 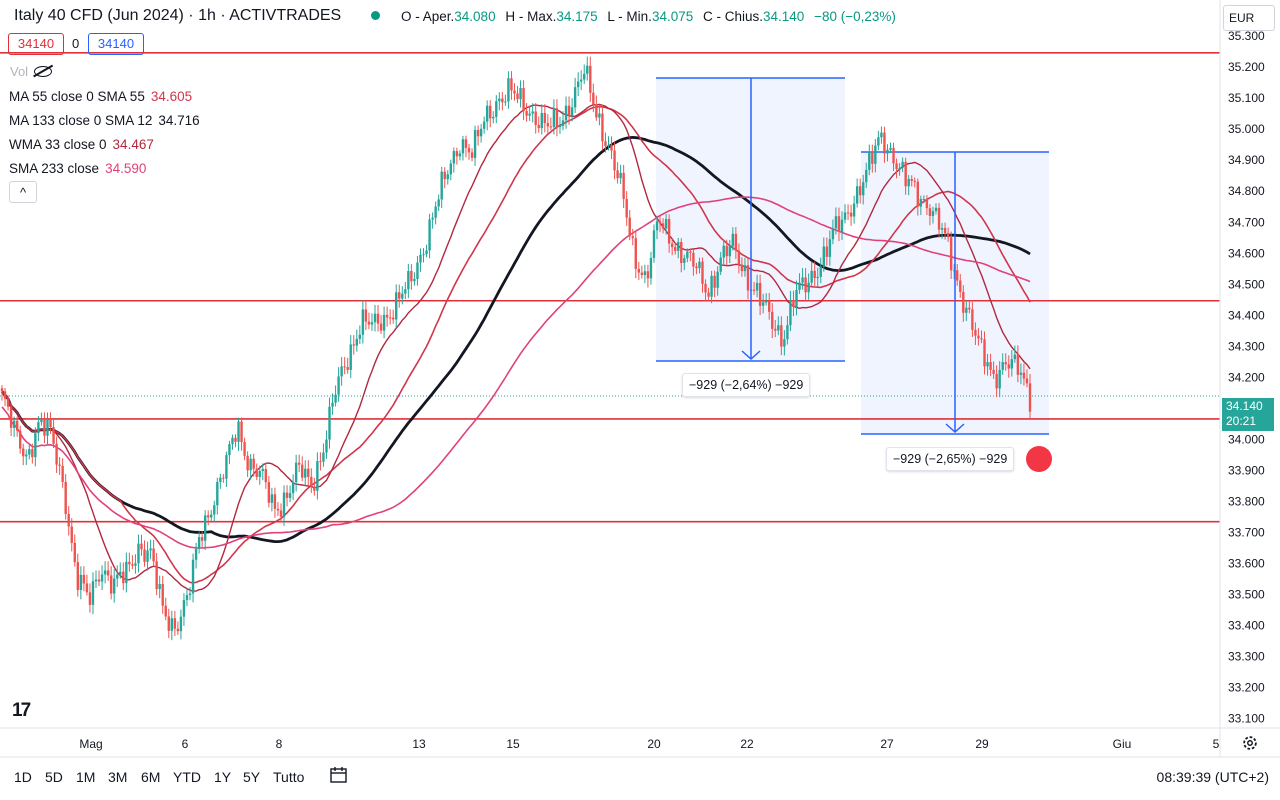 I want to click on eye-hidden-icon, so click(x=43, y=71).